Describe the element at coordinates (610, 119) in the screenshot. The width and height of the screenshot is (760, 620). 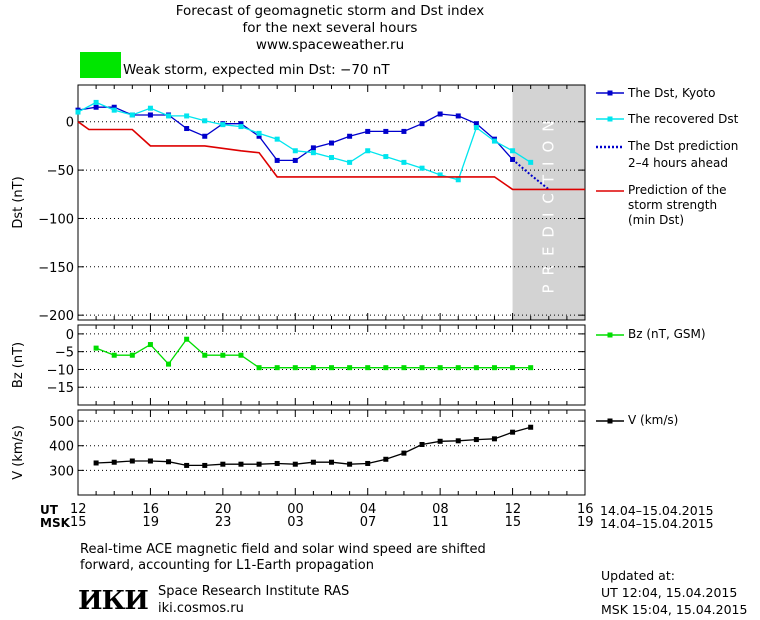
I see `legend-swatch-recovered-marker` at that location.